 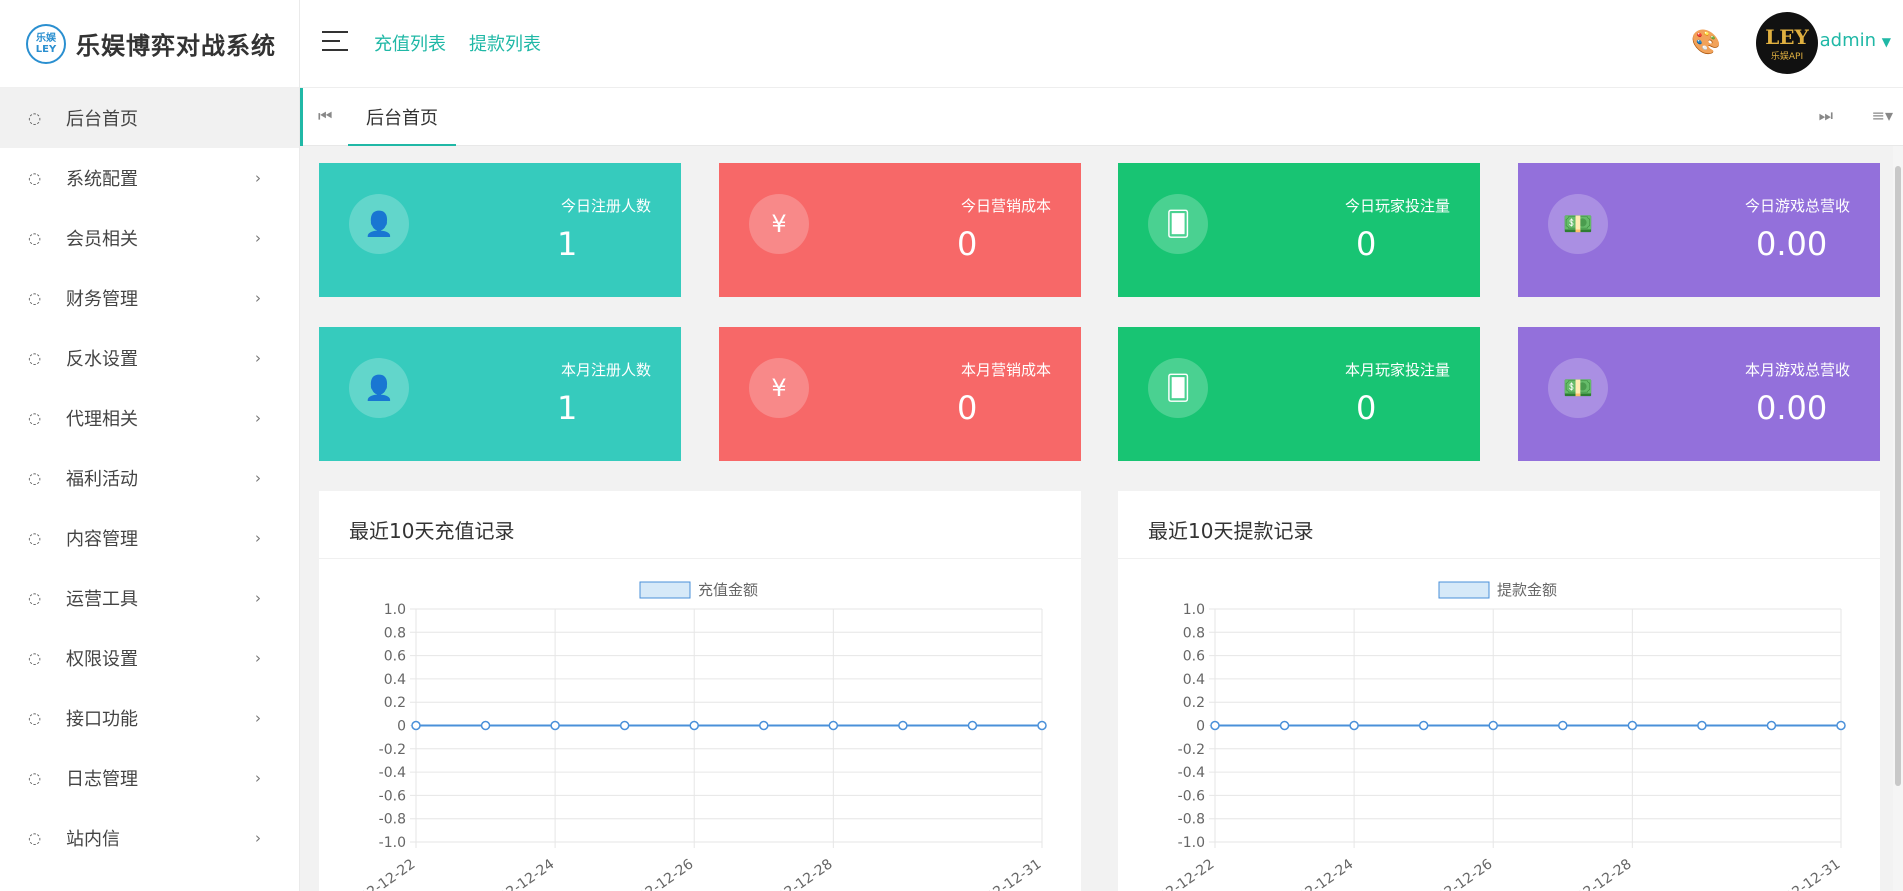 I want to click on tab-scroll-right-icon: ⏭, so click(x=1825, y=115).